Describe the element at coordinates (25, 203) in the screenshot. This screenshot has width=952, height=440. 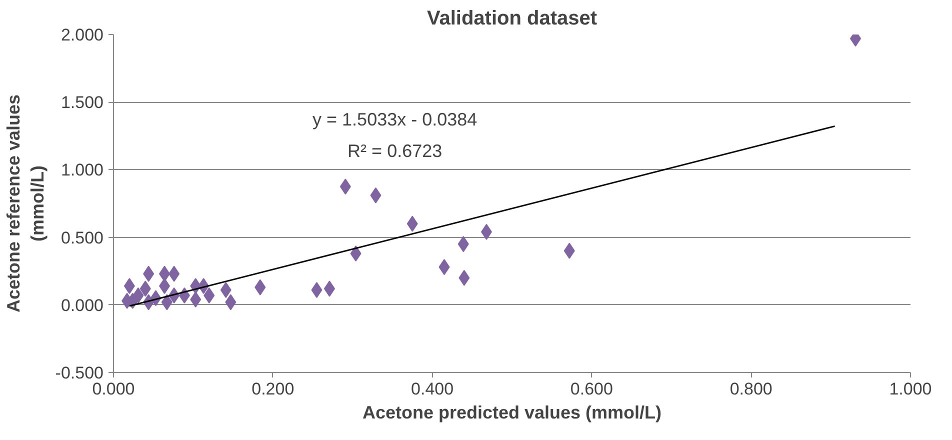
I see `y-axis-title: Acetone reference values (mmol/L)` at that location.